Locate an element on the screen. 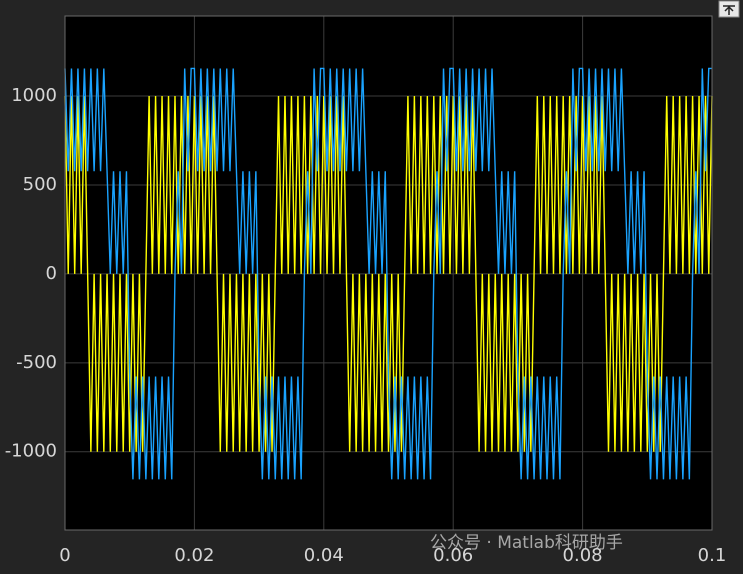 The height and width of the screenshot is (574, 743). y-tick-label: 1000 is located at coordinates (34, 95).